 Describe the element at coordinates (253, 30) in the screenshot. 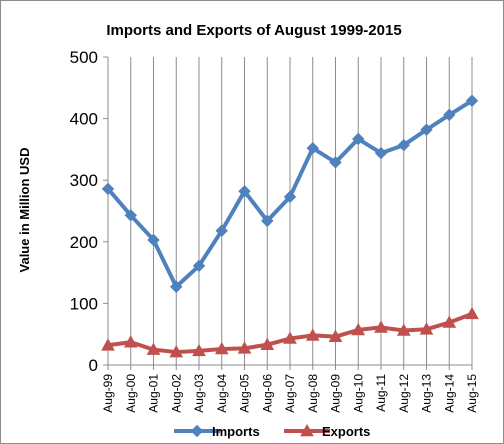

I see `chart-title: Imports and Exports of August 1999-2015` at that location.